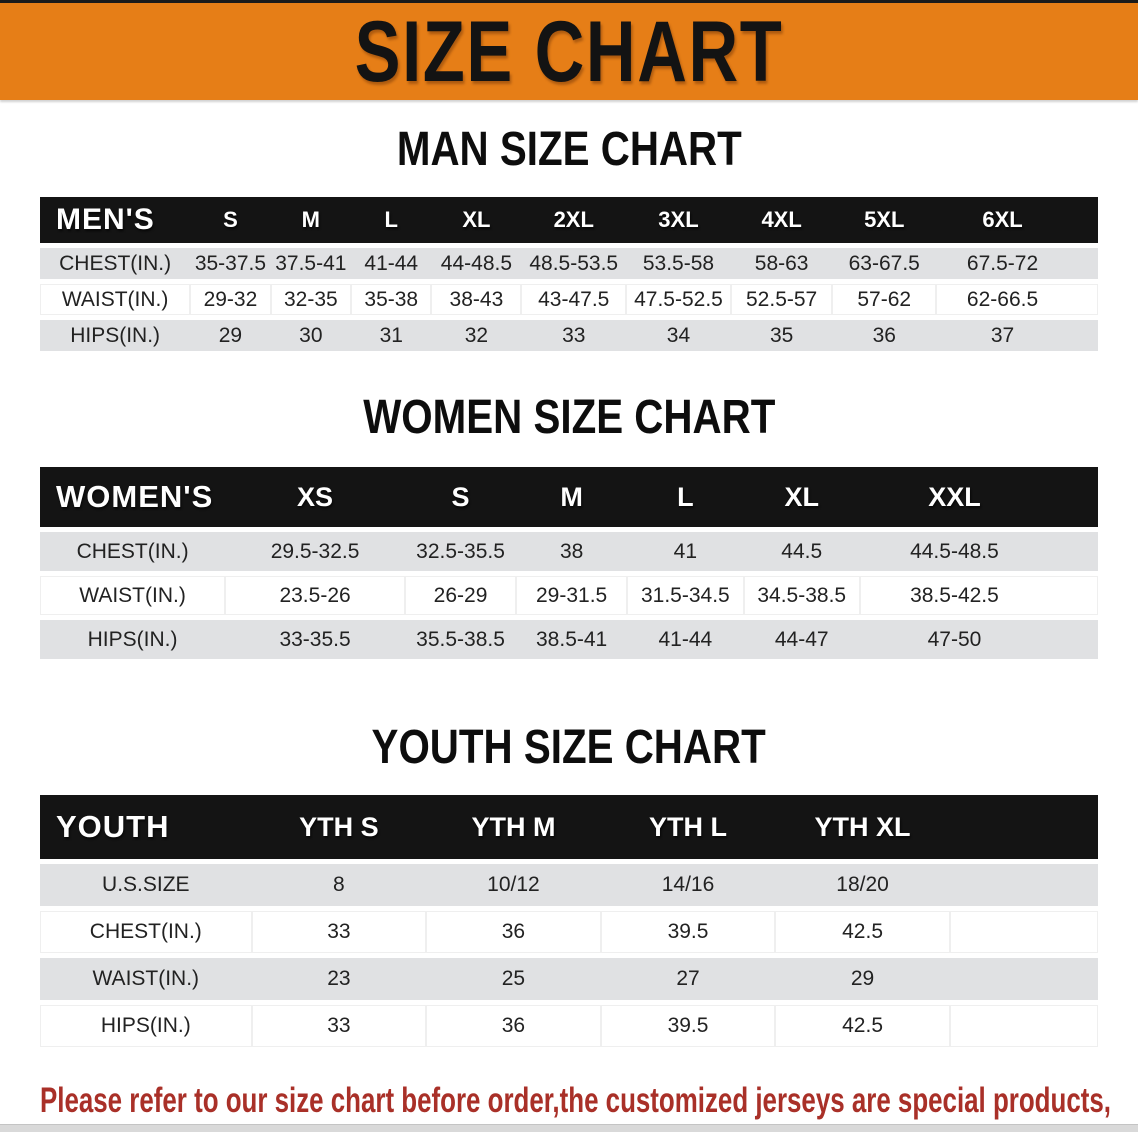 Image resolution: width=1138 pixels, height=1132 pixels. Describe the element at coordinates (862, 885) in the screenshot. I see `data-cell: 18/20` at that location.